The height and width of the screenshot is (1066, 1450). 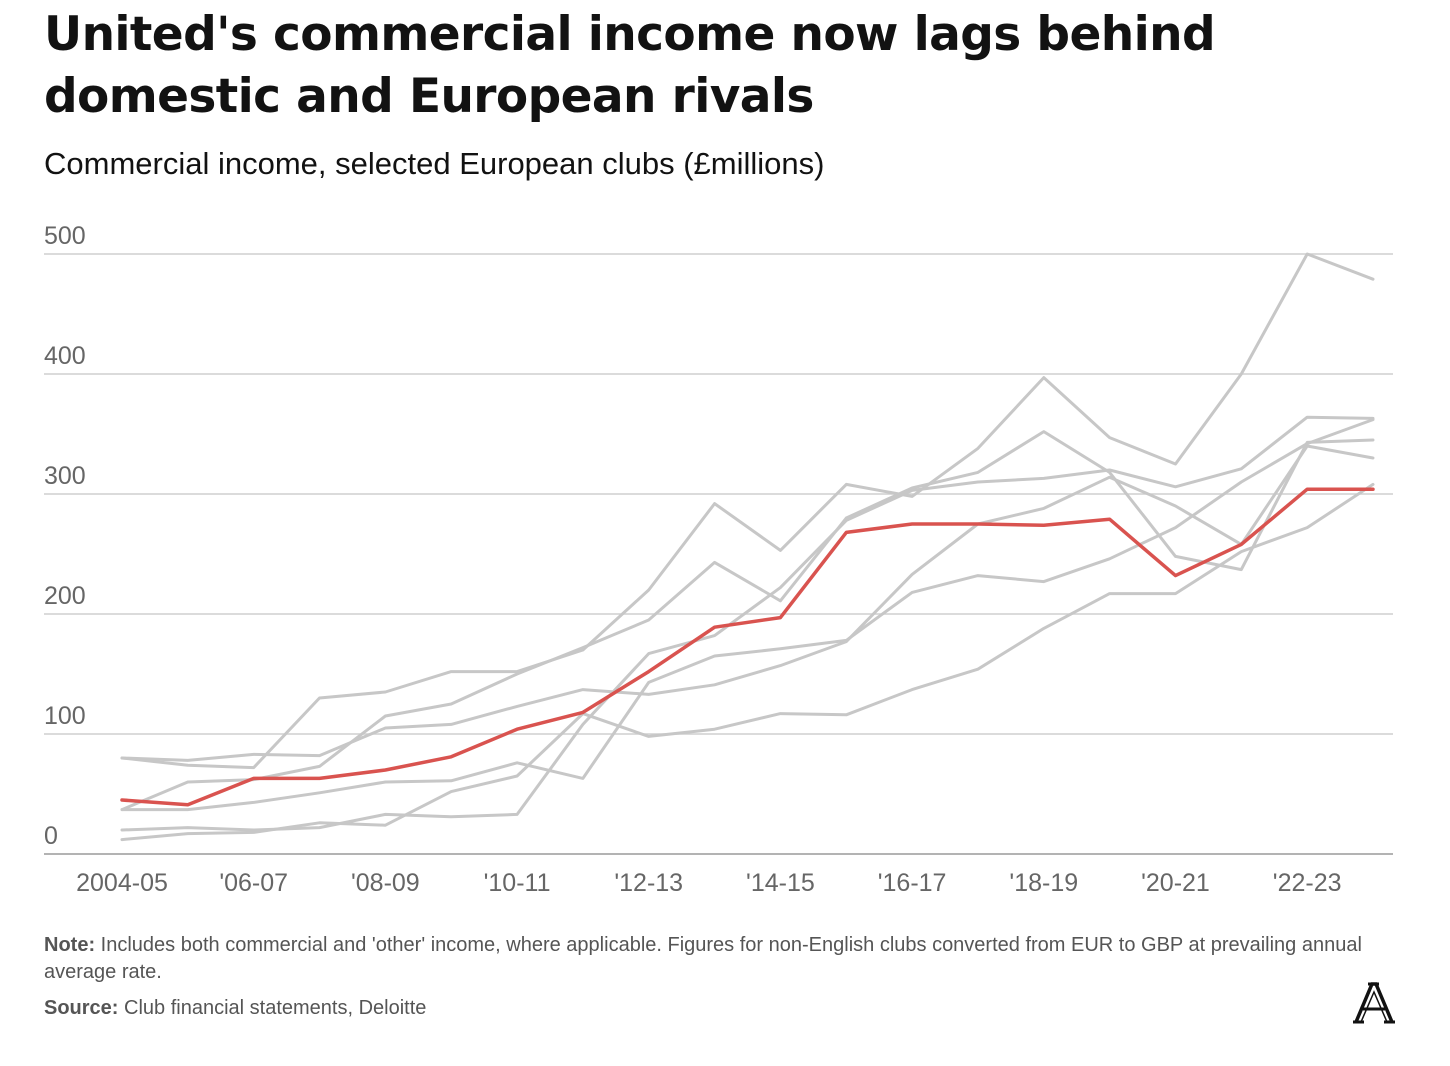 I want to click on x-tick-label: '14-15, so click(x=780, y=883).